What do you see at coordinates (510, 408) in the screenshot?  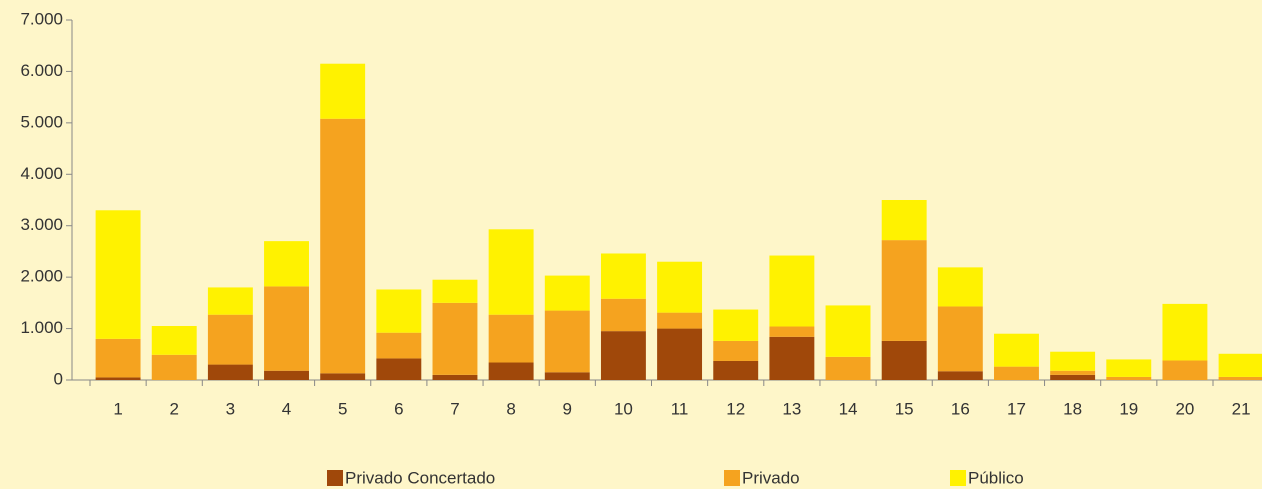 I see `x-tick-label: 8` at bounding box center [510, 408].